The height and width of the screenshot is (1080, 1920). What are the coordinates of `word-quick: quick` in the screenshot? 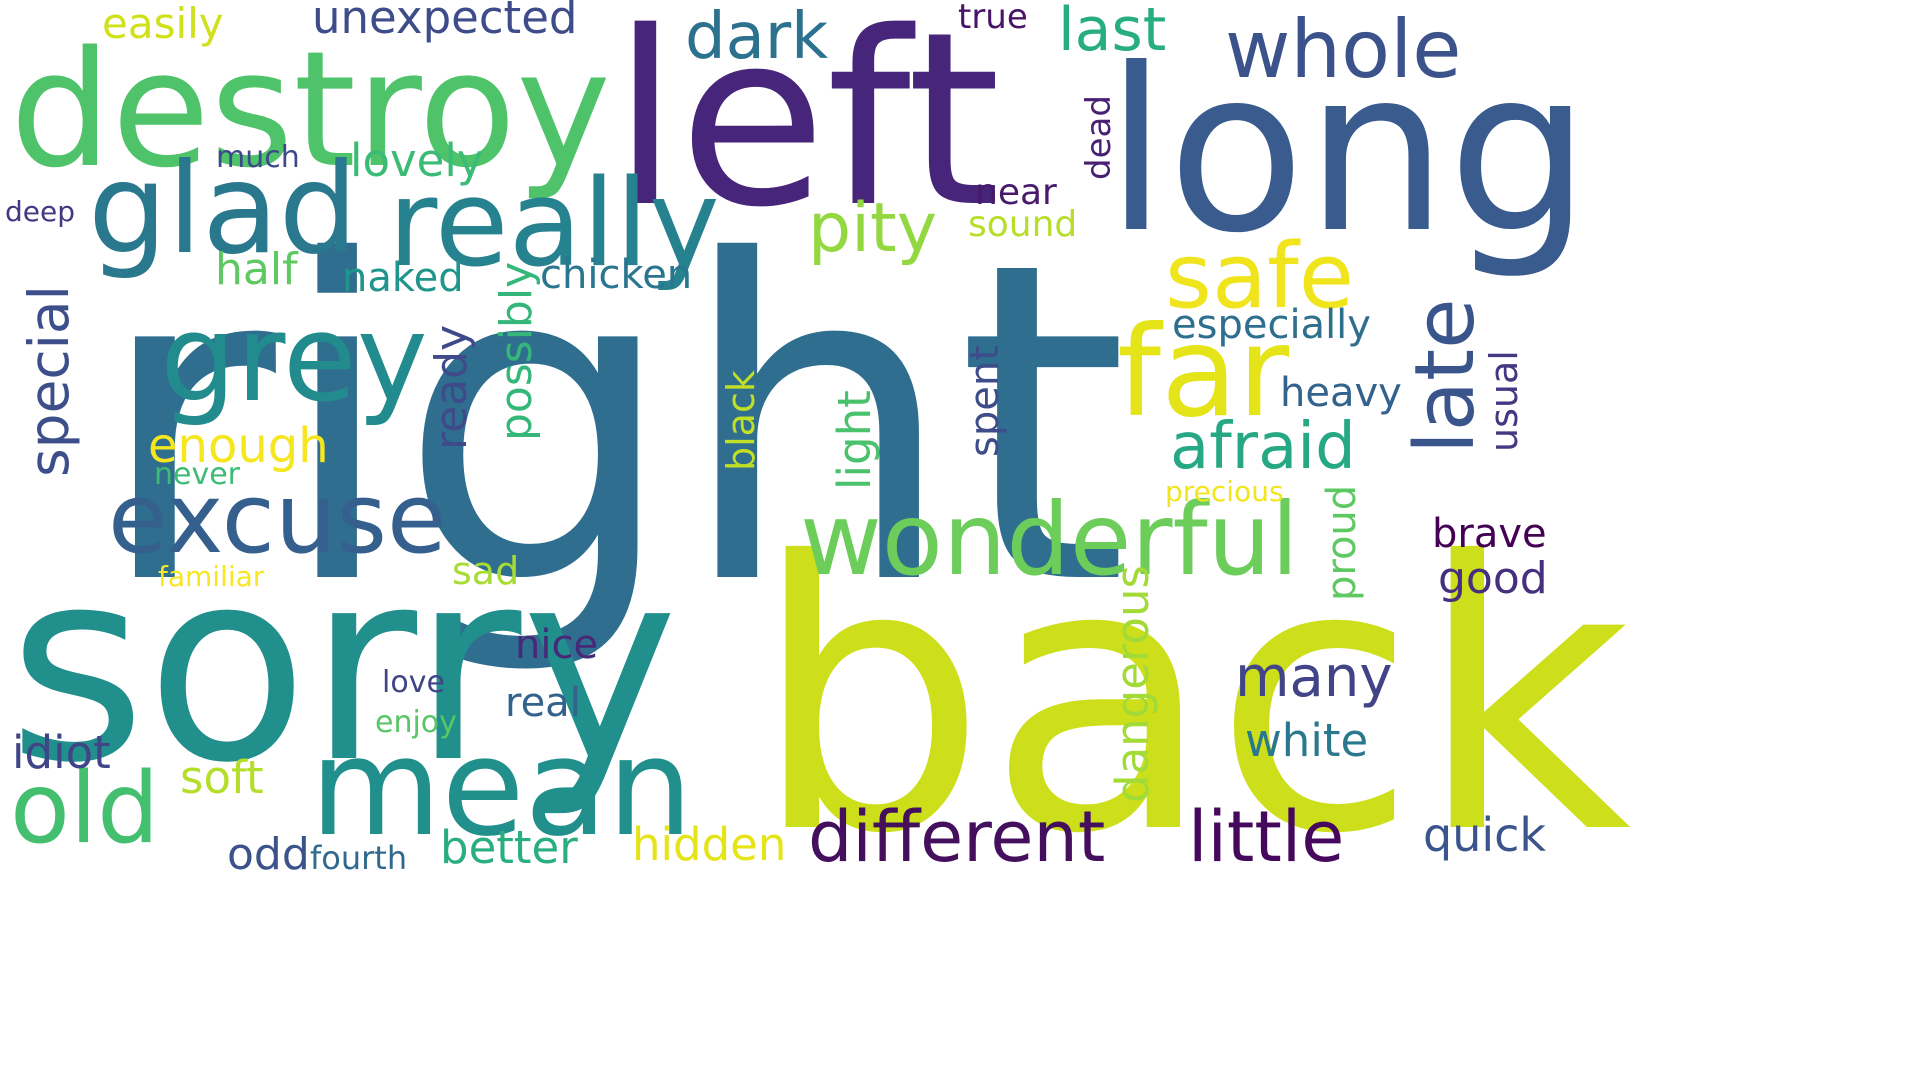 It's located at (1485, 835).